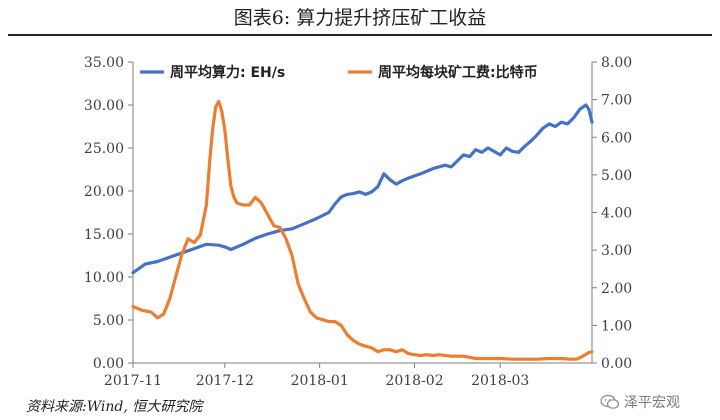  I want to click on figure-title: 图表6: 算力提升挤压矿工收益, so click(360, 18).